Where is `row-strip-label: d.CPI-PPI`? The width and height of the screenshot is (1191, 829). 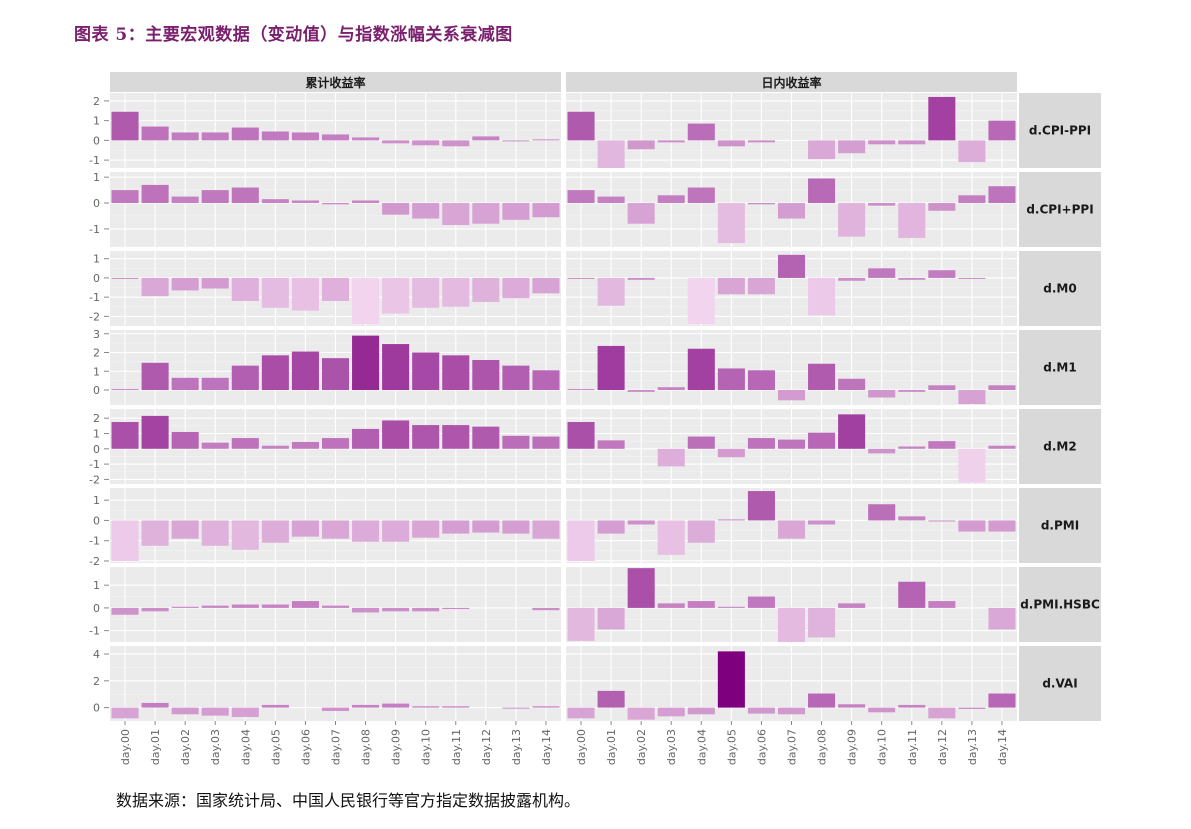
row-strip-label: d.CPI-PPI is located at coordinates (1060, 131).